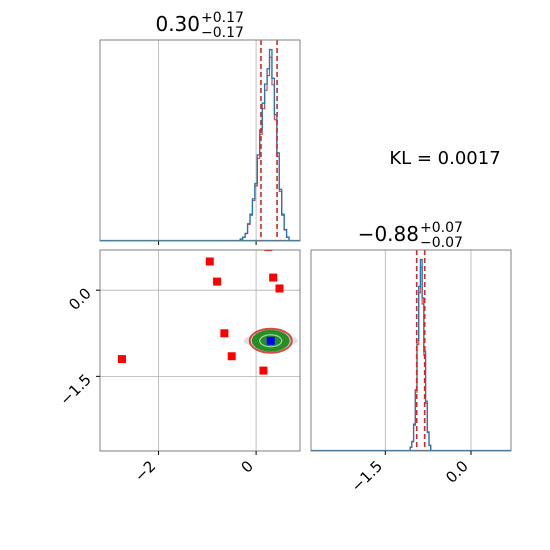  I want to click on hist-param2-marks, so click(411, 350).